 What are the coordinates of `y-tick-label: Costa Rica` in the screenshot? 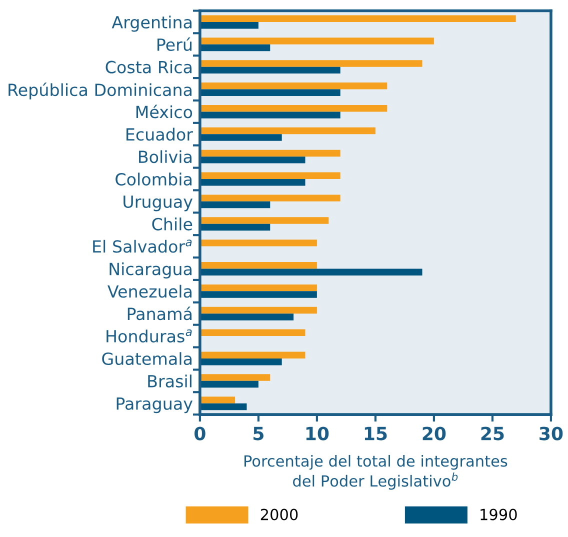 It's located at (149, 67).